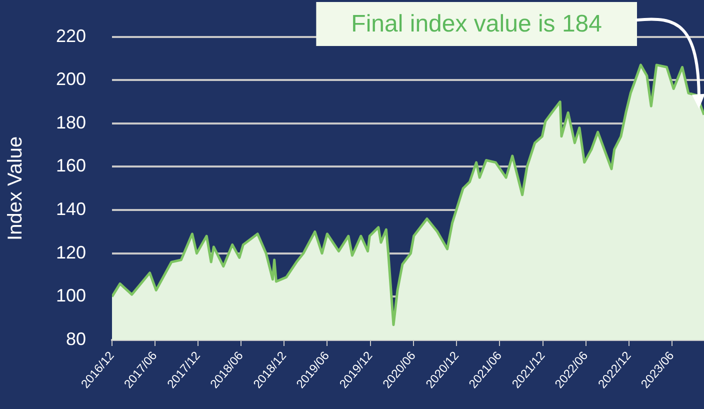 This screenshot has height=409, width=704. I want to click on y-tick-label: 180, so click(71, 122).